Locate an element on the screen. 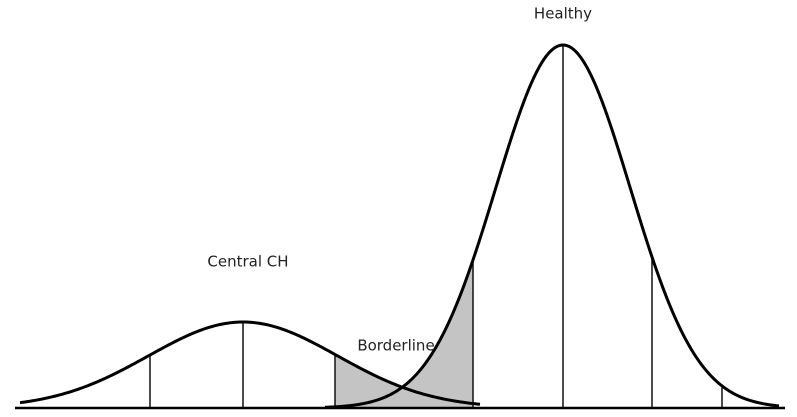 This screenshot has width=797, height=417. borderline-region is located at coordinates (404, 333).